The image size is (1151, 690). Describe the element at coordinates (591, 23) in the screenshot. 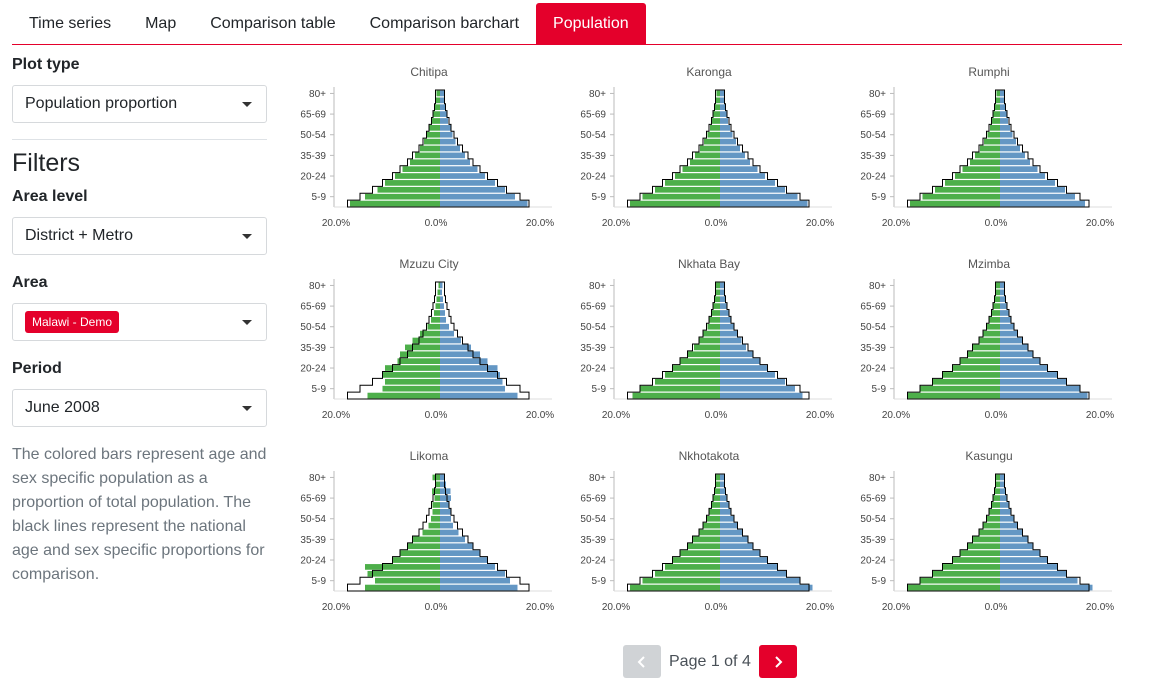

I see `tab-population: Population` at that location.